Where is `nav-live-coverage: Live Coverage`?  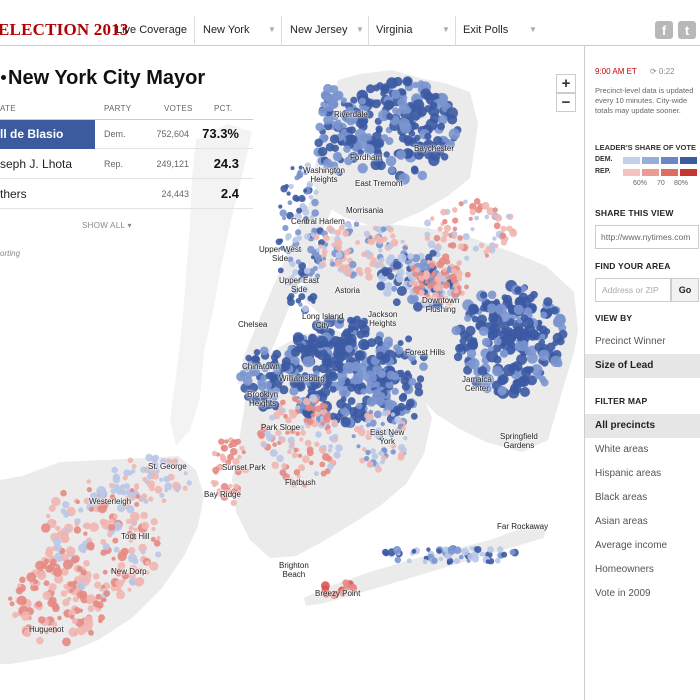
nav-live-coverage: Live Coverage is located at coordinates (151, 30).